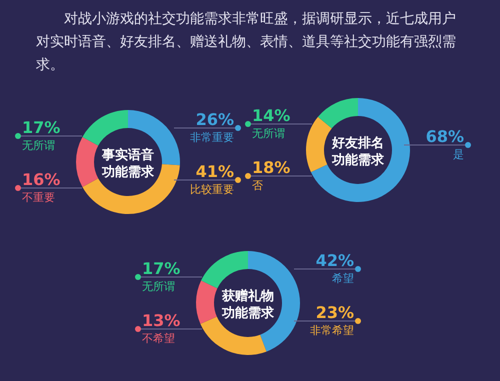 This screenshot has width=500, height=381. I want to click on legend-label: 不希望, so click(158, 338).